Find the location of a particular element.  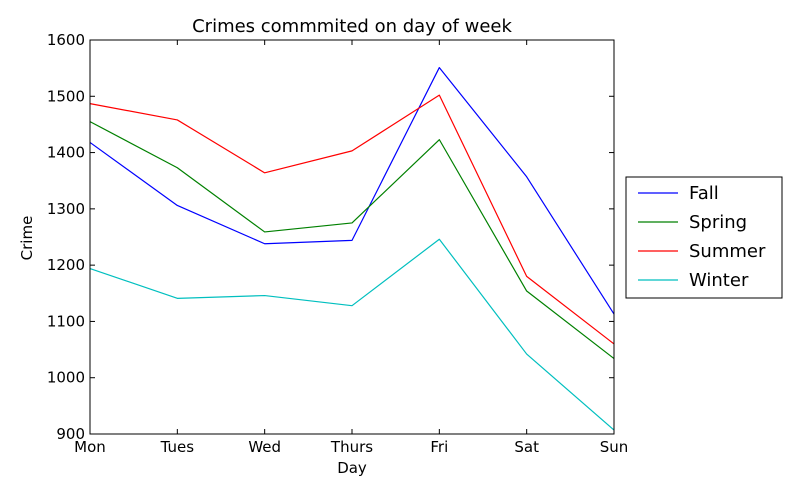

y-tick-label: 1200 is located at coordinates (66, 265).